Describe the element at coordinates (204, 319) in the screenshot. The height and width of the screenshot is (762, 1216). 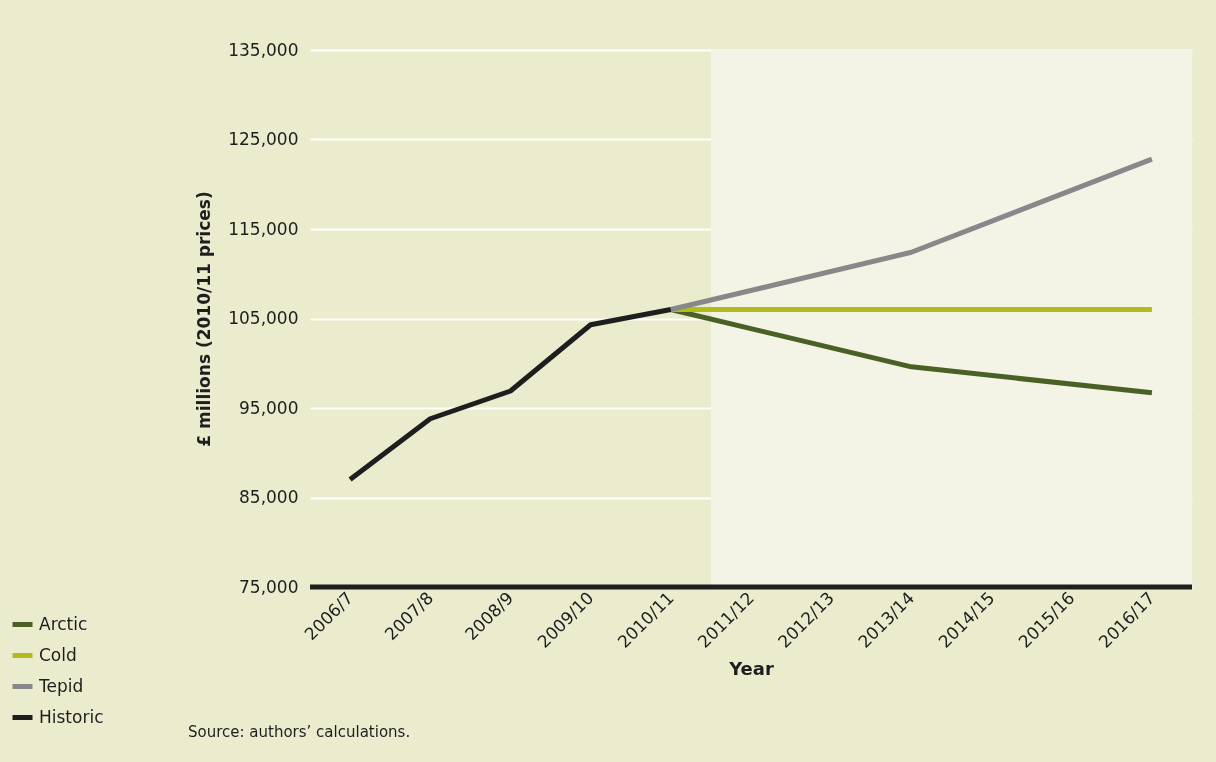
I see `y-axis-title: £ millions (2010/11 prices)` at that location.